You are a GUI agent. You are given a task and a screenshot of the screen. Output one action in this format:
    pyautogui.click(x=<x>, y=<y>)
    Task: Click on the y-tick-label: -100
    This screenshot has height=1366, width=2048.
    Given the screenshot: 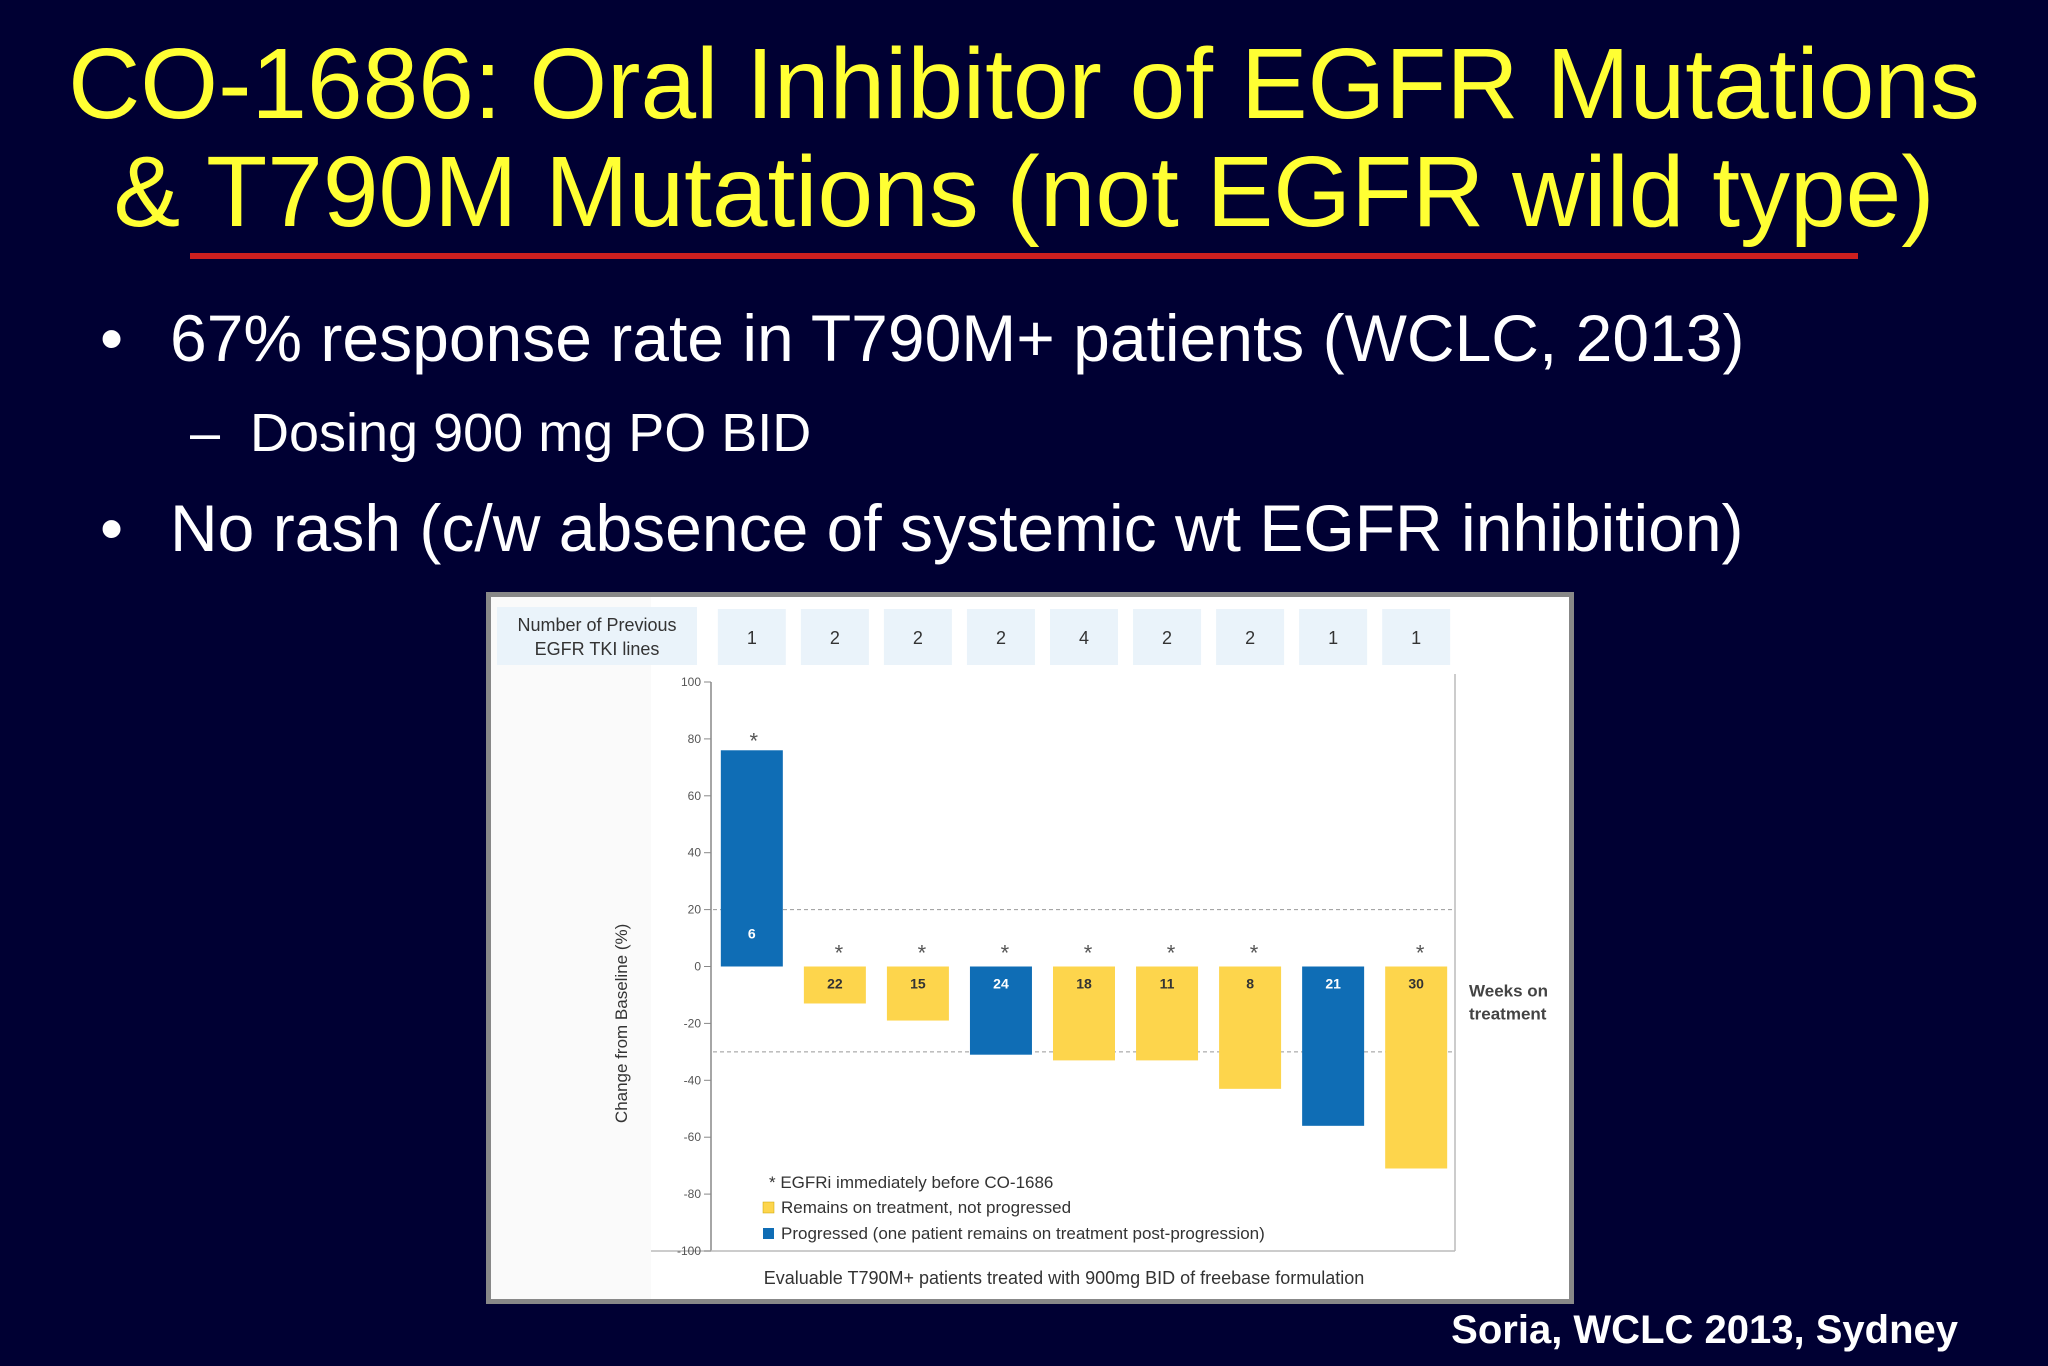 What is the action you would take?
    pyautogui.click(x=689, y=1251)
    